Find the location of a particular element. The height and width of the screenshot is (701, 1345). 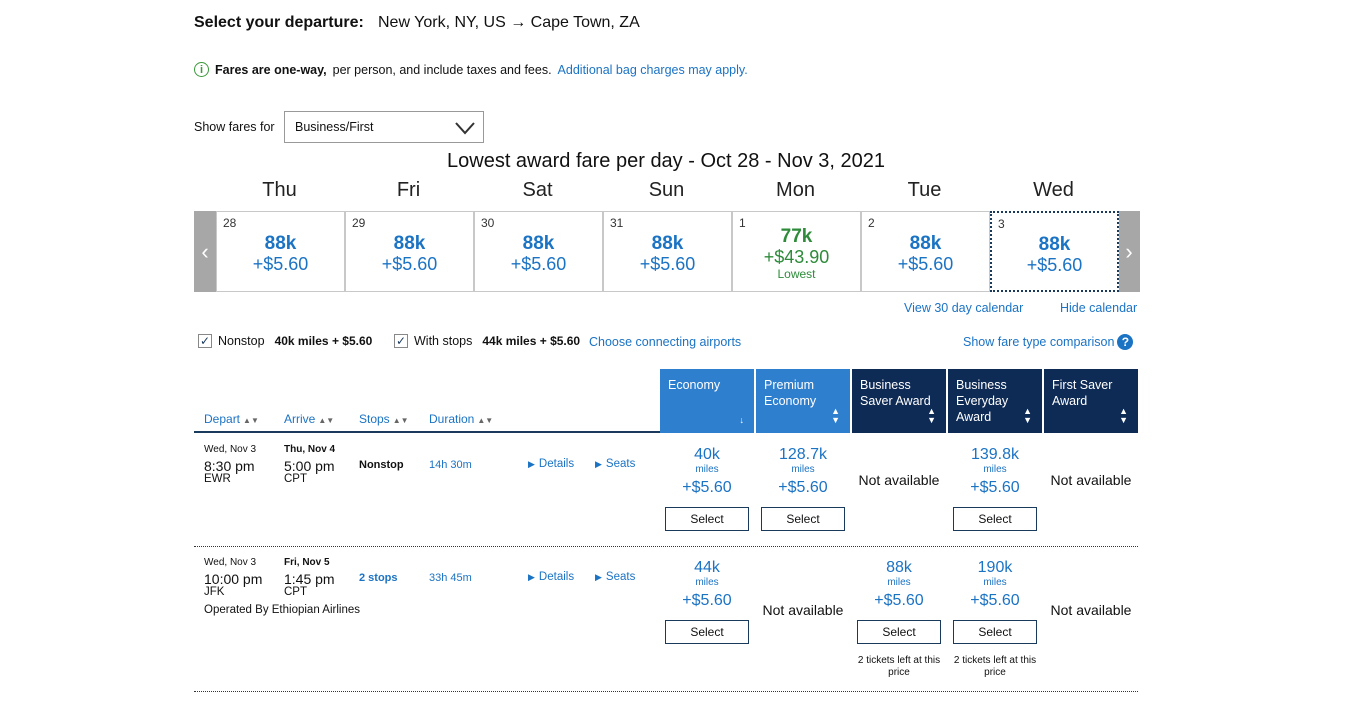

info-icon: i is located at coordinates (201, 69).